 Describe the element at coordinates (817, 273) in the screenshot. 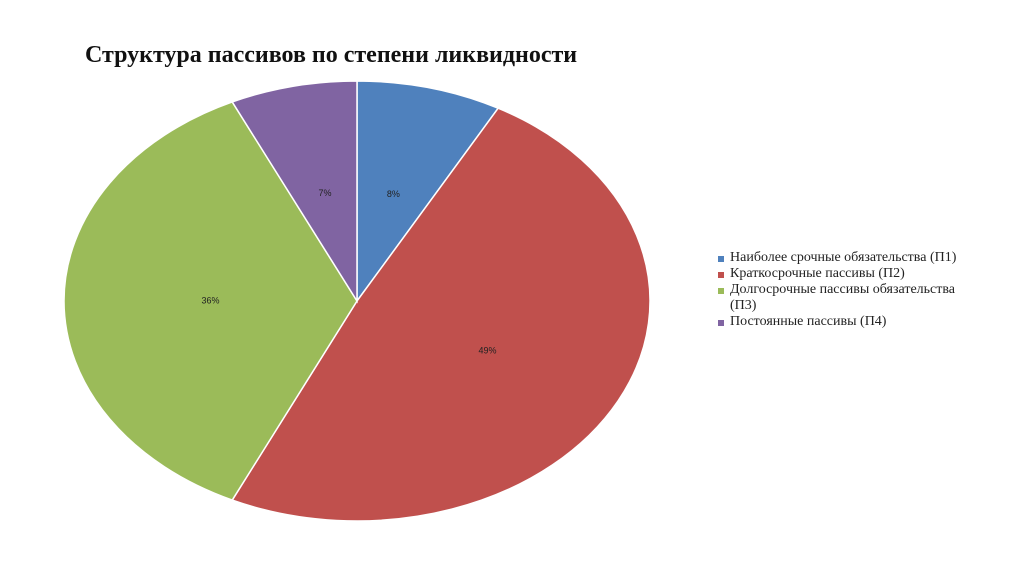

I see `legend-label: Краткосрочные пассивы (П2)` at that location.